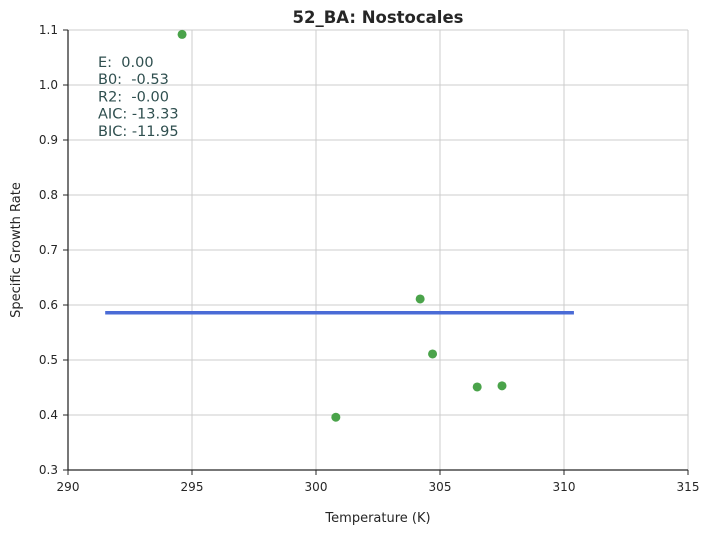 The width and height of the screenshot is (710, 533). What do you see at coordinates (440, 487) in the screenshot?
I see `x-tick-label: 305` at bounding box center [440, 487].